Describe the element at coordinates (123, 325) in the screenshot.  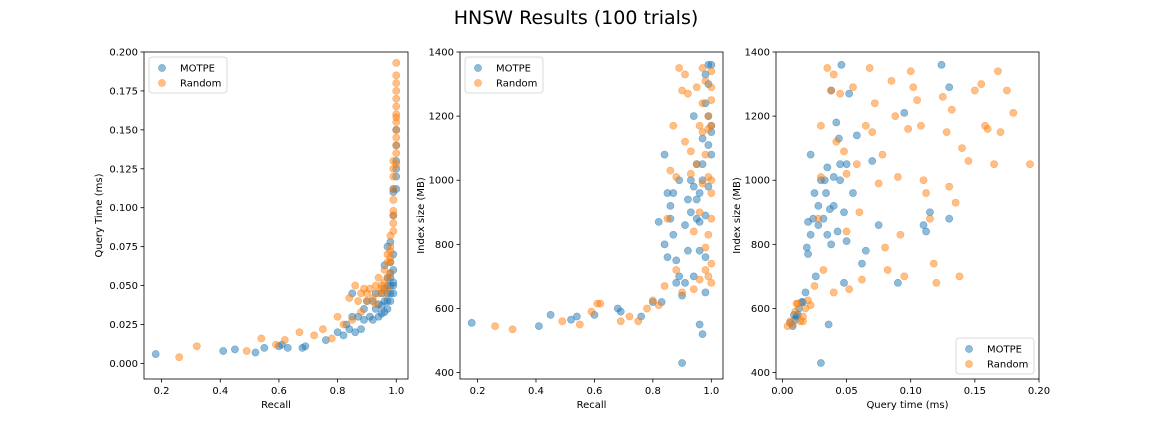
I see `y-tick-label: 0.025` at that location.